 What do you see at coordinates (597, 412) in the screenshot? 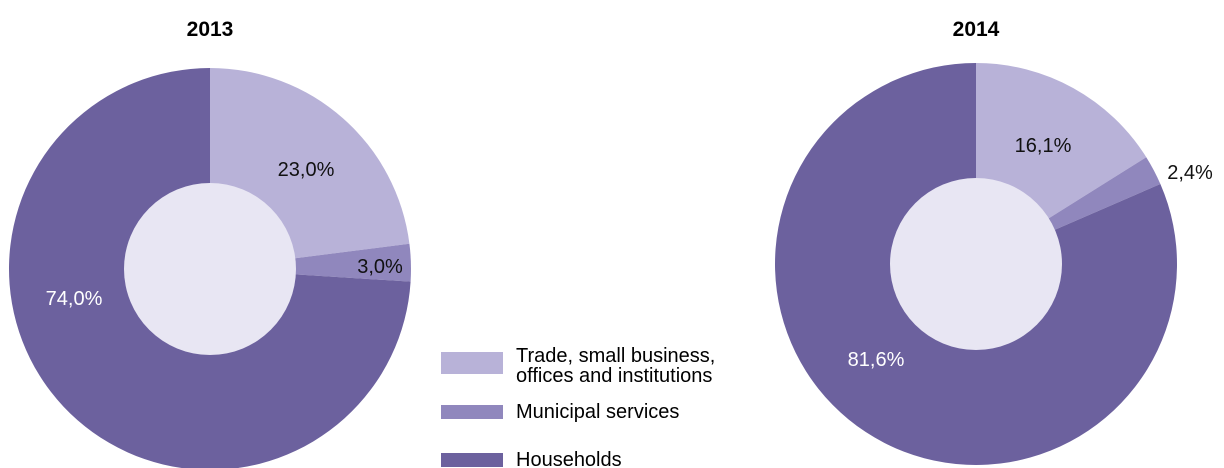
I see `legend-label-municipal: Municipal services` at bounding box center [597, 412].